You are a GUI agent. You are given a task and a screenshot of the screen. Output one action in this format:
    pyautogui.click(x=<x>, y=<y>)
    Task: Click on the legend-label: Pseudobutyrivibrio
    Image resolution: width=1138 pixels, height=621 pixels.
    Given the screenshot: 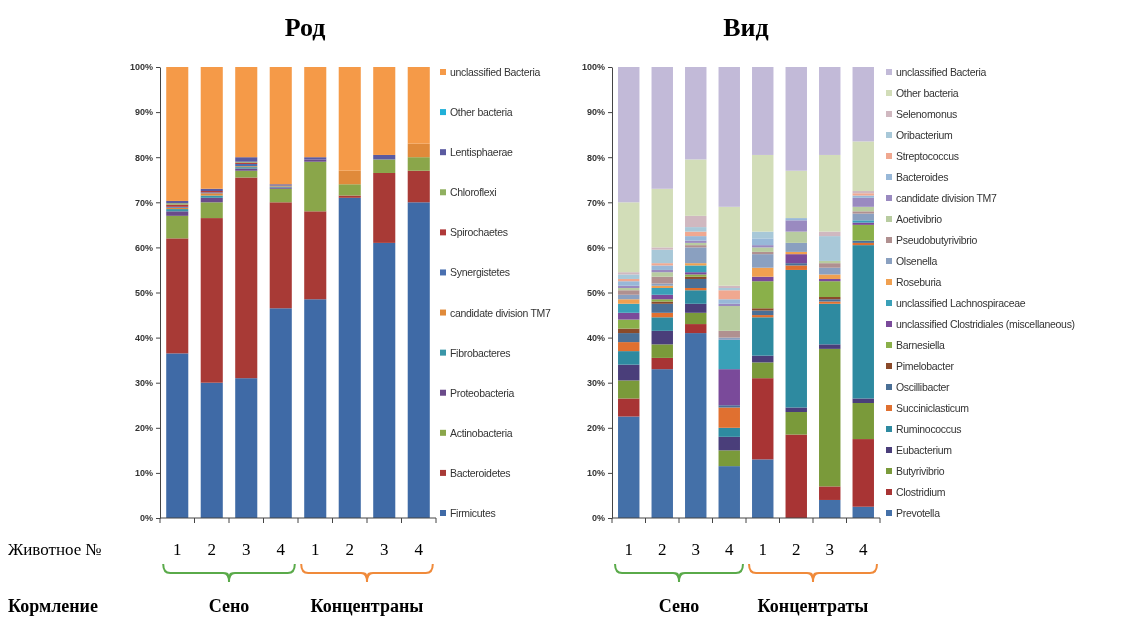 What is the action you would take?
    pyautogui.click(x=937, y=240)
    